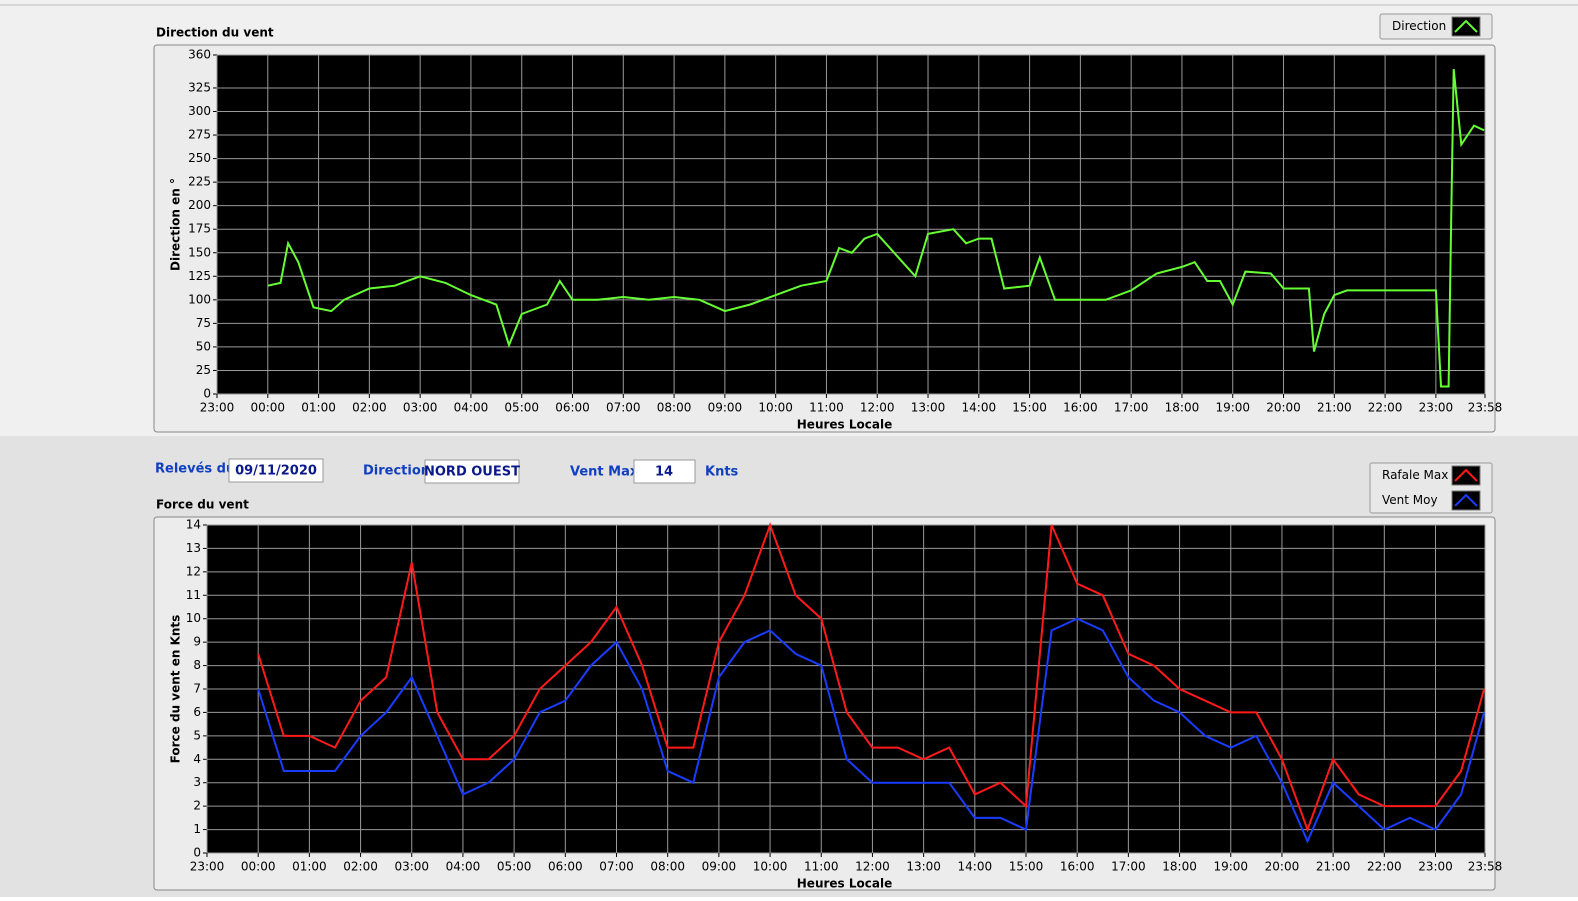 The height and width of the screenshot is (901, 1578). What do you see at coordinates (197, 712) in the screenshot?
I see `y-tick-label: 6` at bounding box center [197, 712].